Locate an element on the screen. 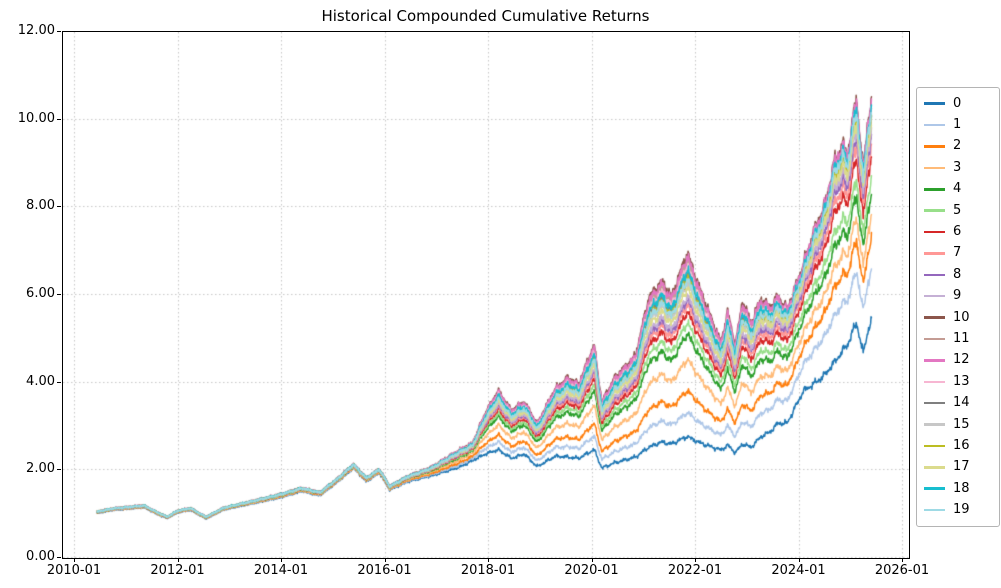 This screenshot has width=1001, height=588. legend-label: 19 is located at coordinates (961, 510).